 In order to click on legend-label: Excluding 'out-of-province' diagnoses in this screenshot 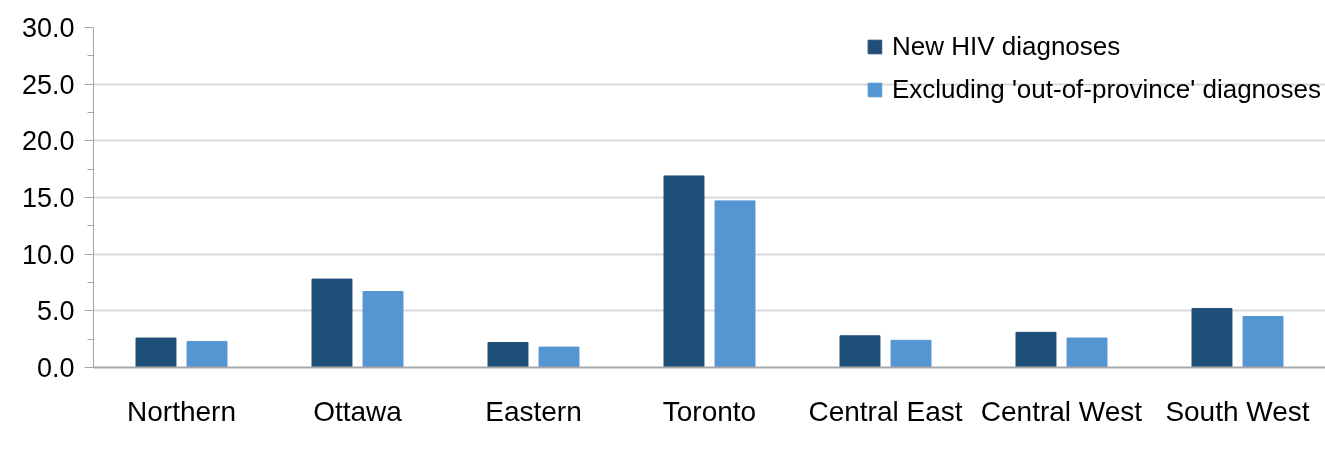, I will do `click(1106, 89)`.